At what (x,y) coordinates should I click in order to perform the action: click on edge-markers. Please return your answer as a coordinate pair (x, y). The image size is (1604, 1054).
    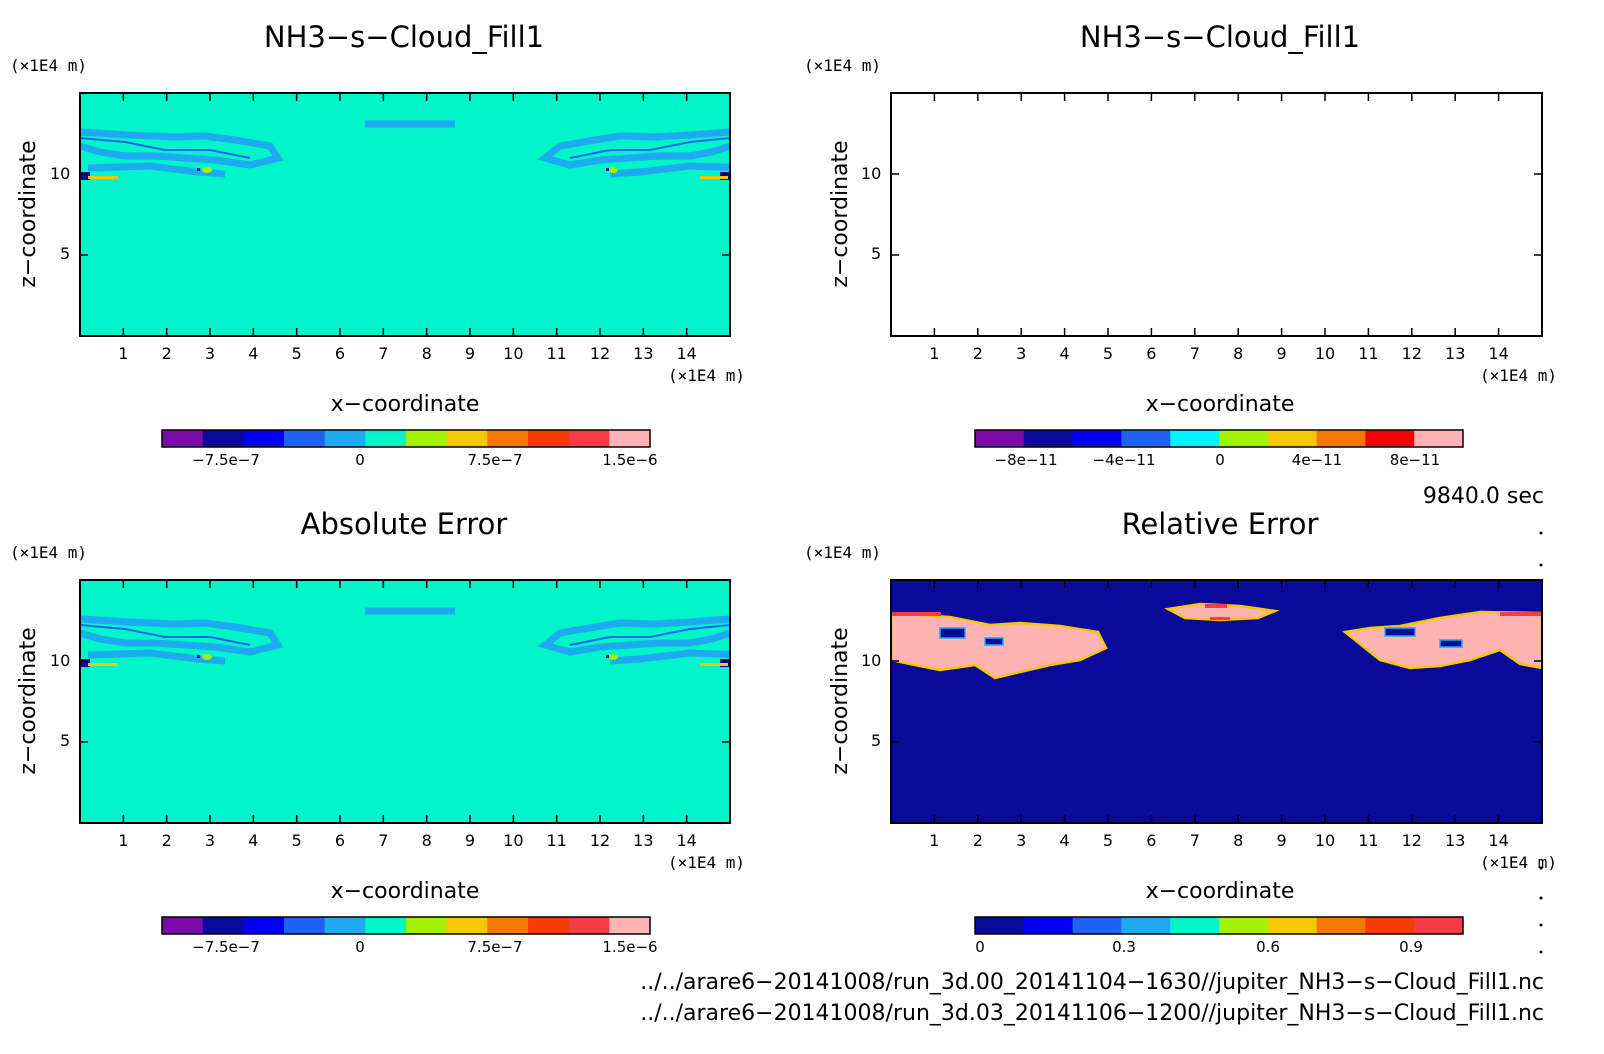
    Looking at the image, I should click on (1541, 742).